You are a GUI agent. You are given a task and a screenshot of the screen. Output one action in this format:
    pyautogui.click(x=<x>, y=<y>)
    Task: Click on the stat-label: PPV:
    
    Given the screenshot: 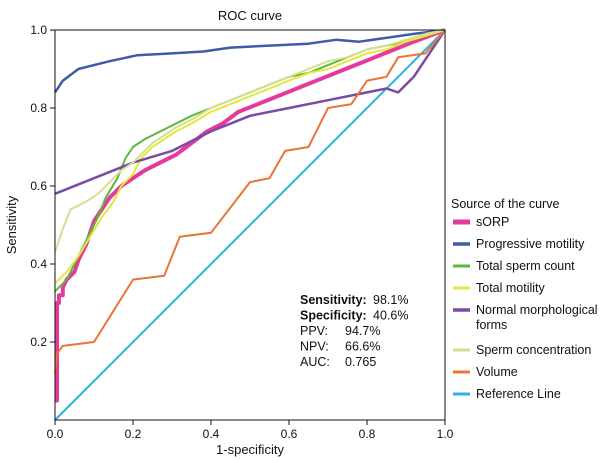 What is the action you would take?
    pyautogui.click(x=314, y=331)
    